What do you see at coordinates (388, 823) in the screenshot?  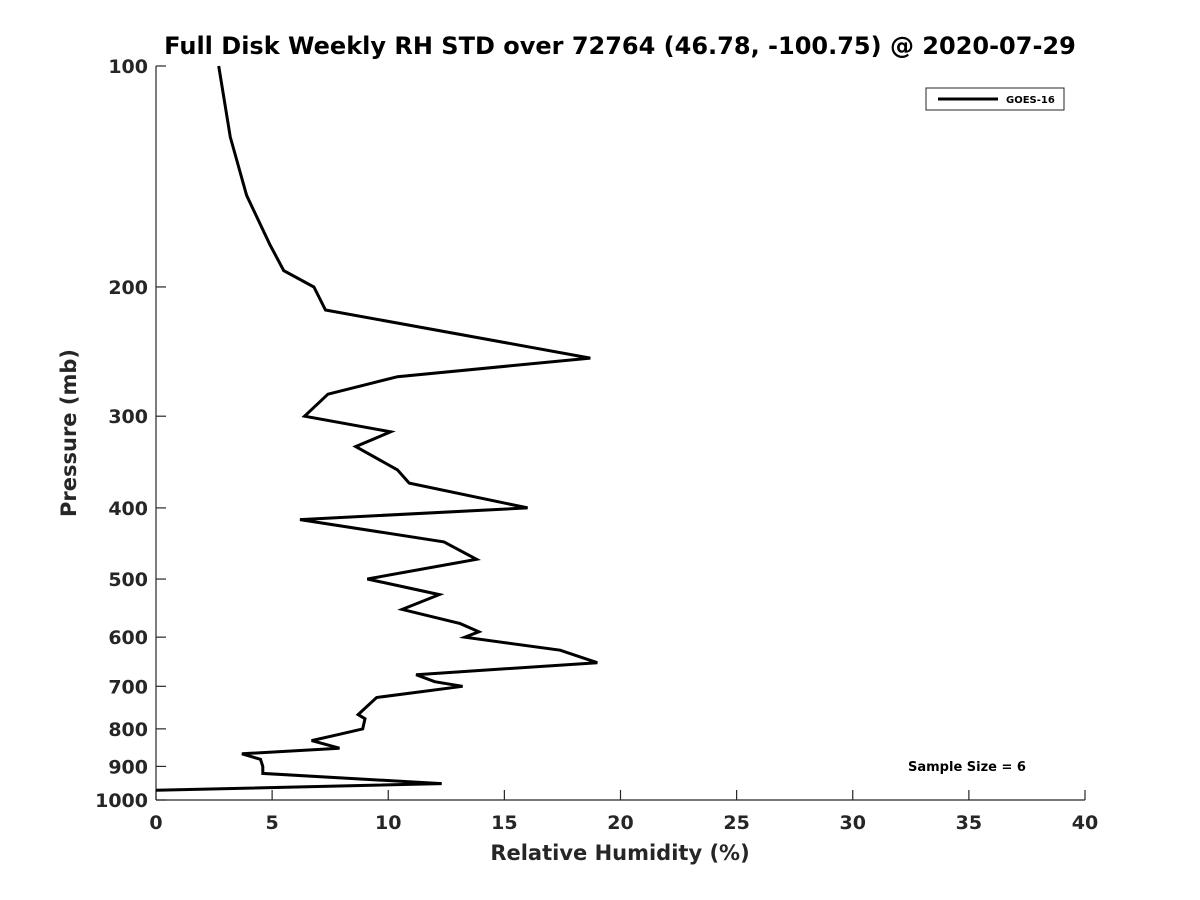 I see `x-tick-label: 10` at bounding box center [388, 823].